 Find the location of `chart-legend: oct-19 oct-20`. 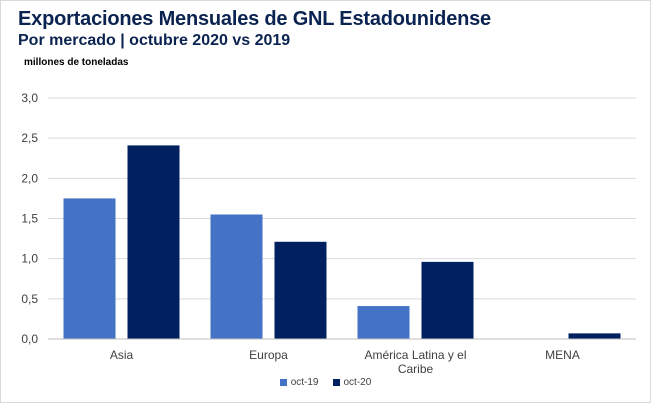

chart-legend: oct-19 oct-20 is located at coordinates (325, 382).